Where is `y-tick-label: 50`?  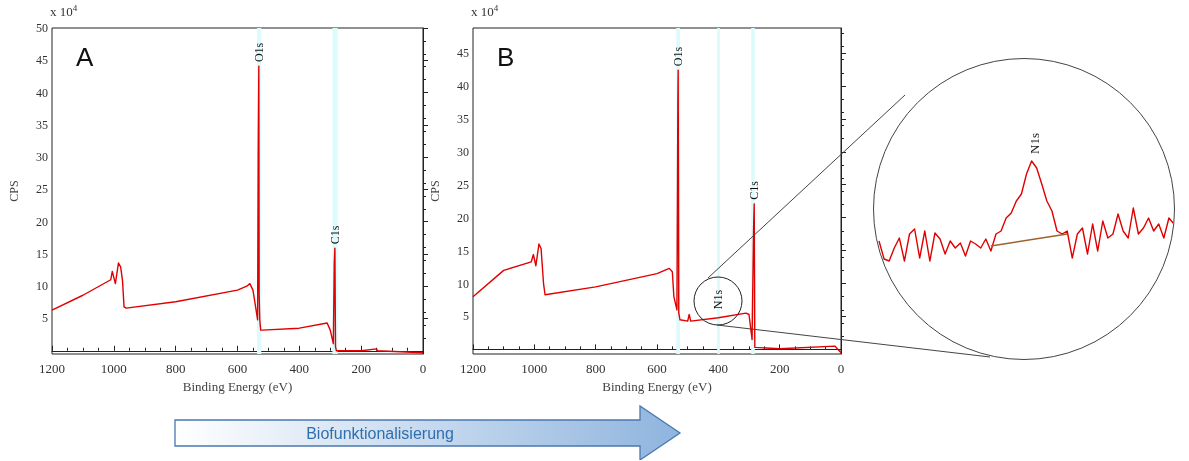
y-tick-label: 50 is located at coordinates (42, 28).